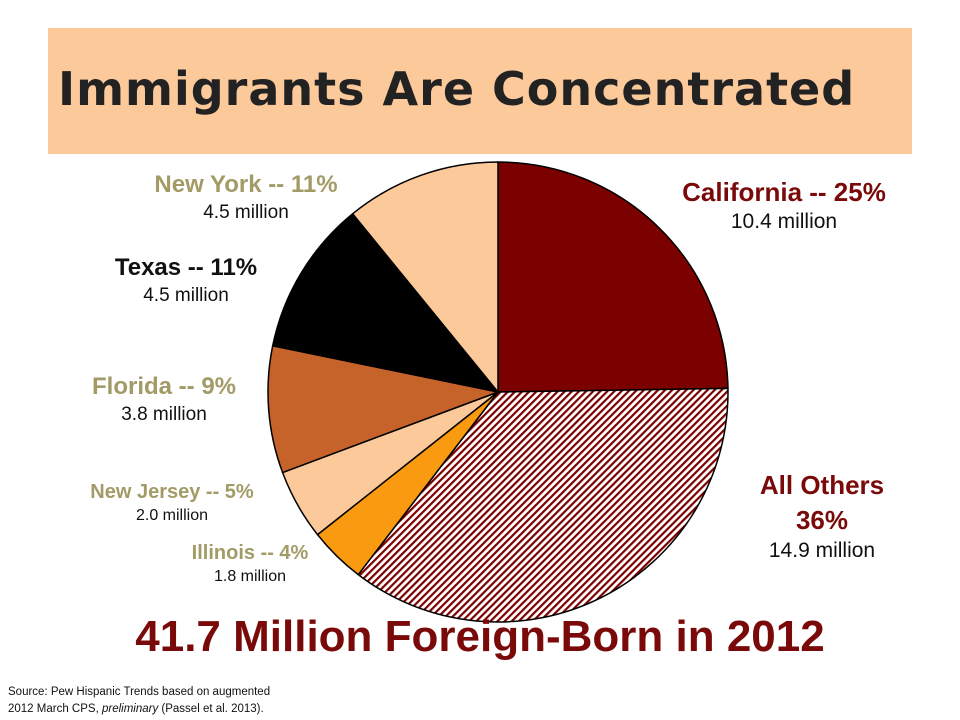 The width and height of the screenshot is (960, 720). I want to click on label-all-others-value: 14.9 million, so click(822, 550).